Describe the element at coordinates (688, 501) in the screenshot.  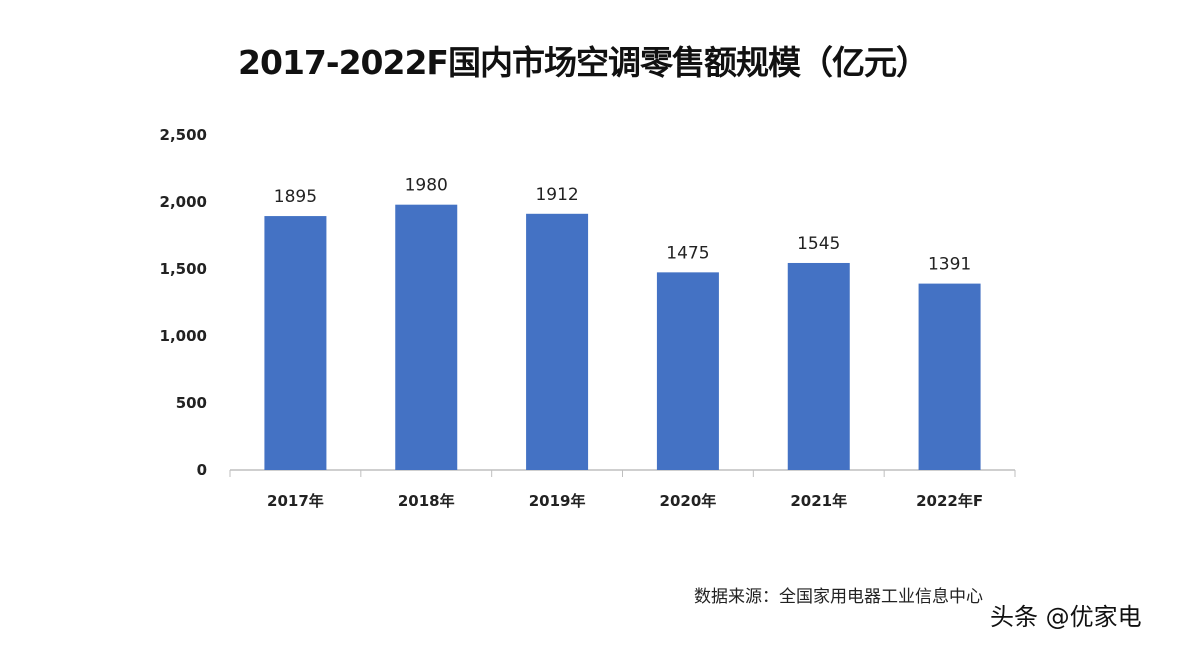
I see `x-tick-label: 2020年` at that location.